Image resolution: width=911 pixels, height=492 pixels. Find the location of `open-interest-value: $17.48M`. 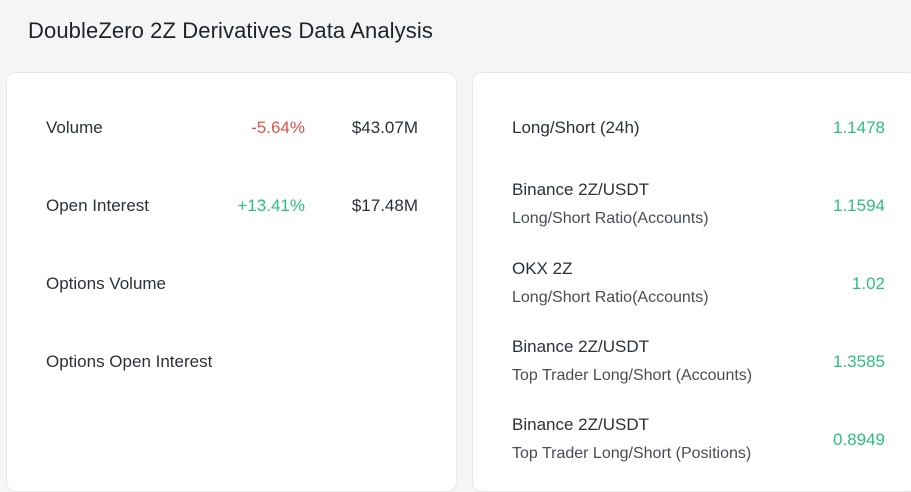

open-interest-value: $17.48M is located at coordinates (384, 205).